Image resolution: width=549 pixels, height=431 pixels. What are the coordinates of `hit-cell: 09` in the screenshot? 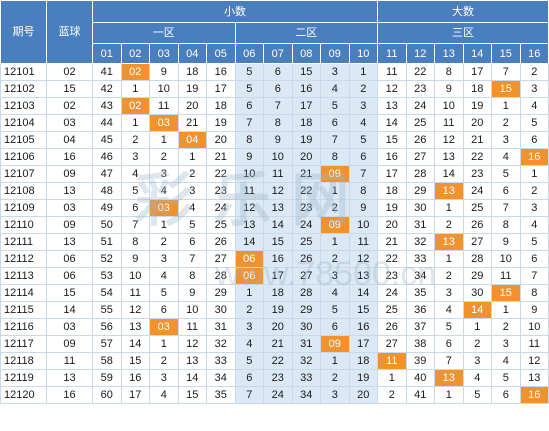 It's located at (335, 225).